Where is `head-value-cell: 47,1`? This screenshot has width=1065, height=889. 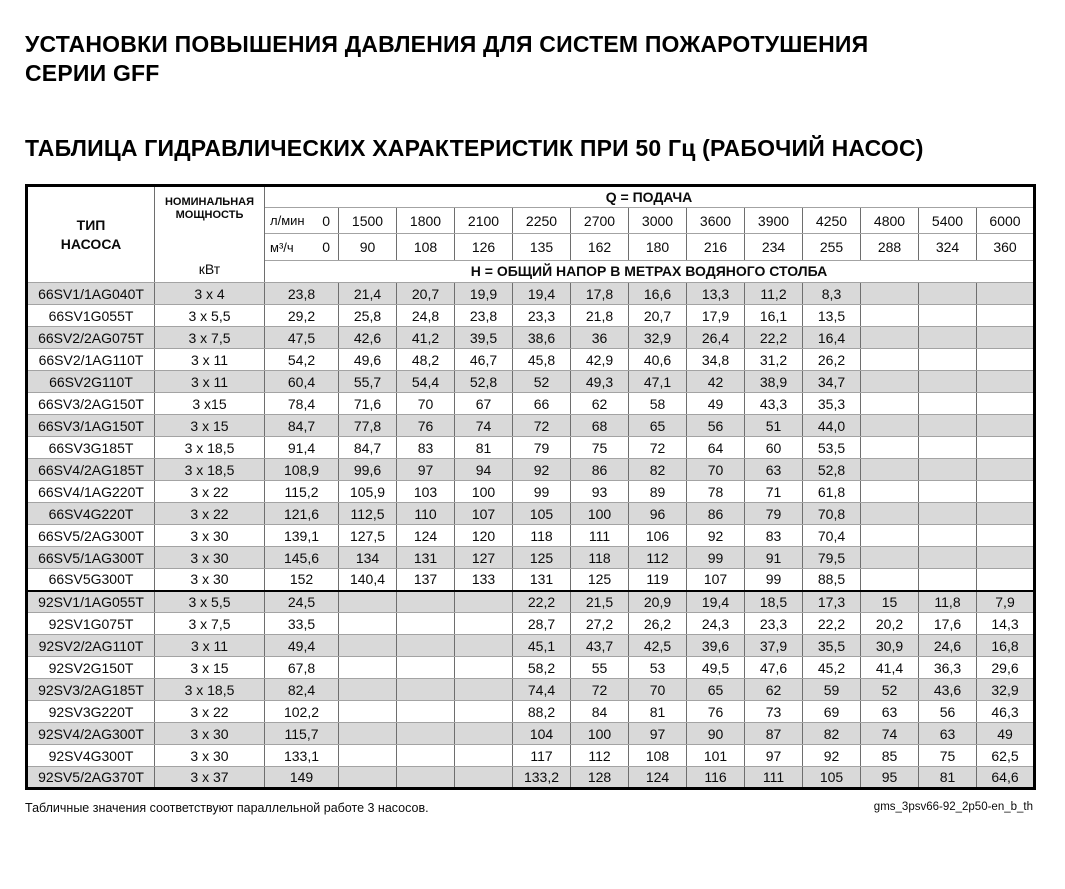
head-value-cell: 47,1 is located at coordinates (657, 381).